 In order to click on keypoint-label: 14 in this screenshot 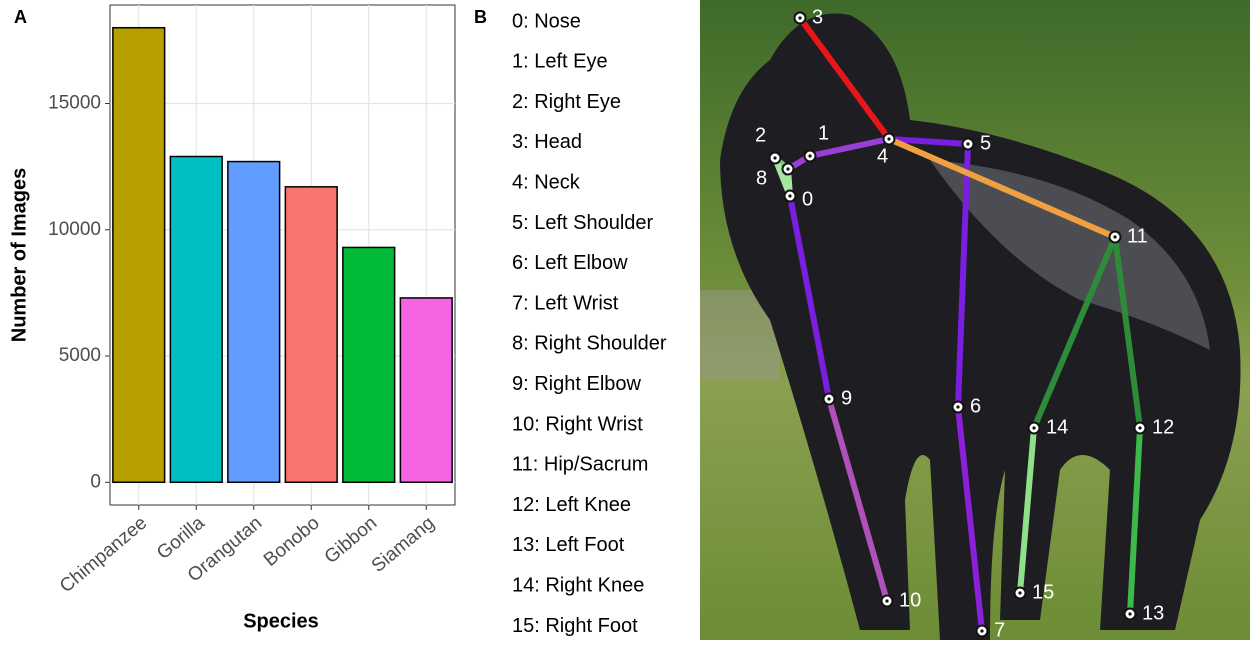, I will do `click(1057, 427)`.